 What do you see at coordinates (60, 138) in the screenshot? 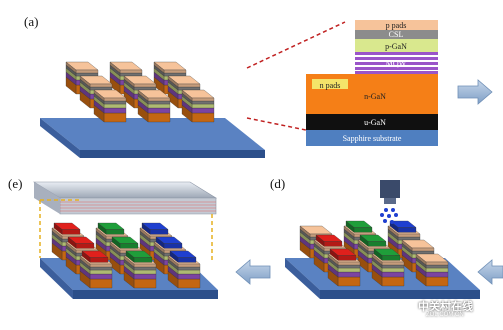
I see `sapphire-base-side` at bounding box center [60, 138].